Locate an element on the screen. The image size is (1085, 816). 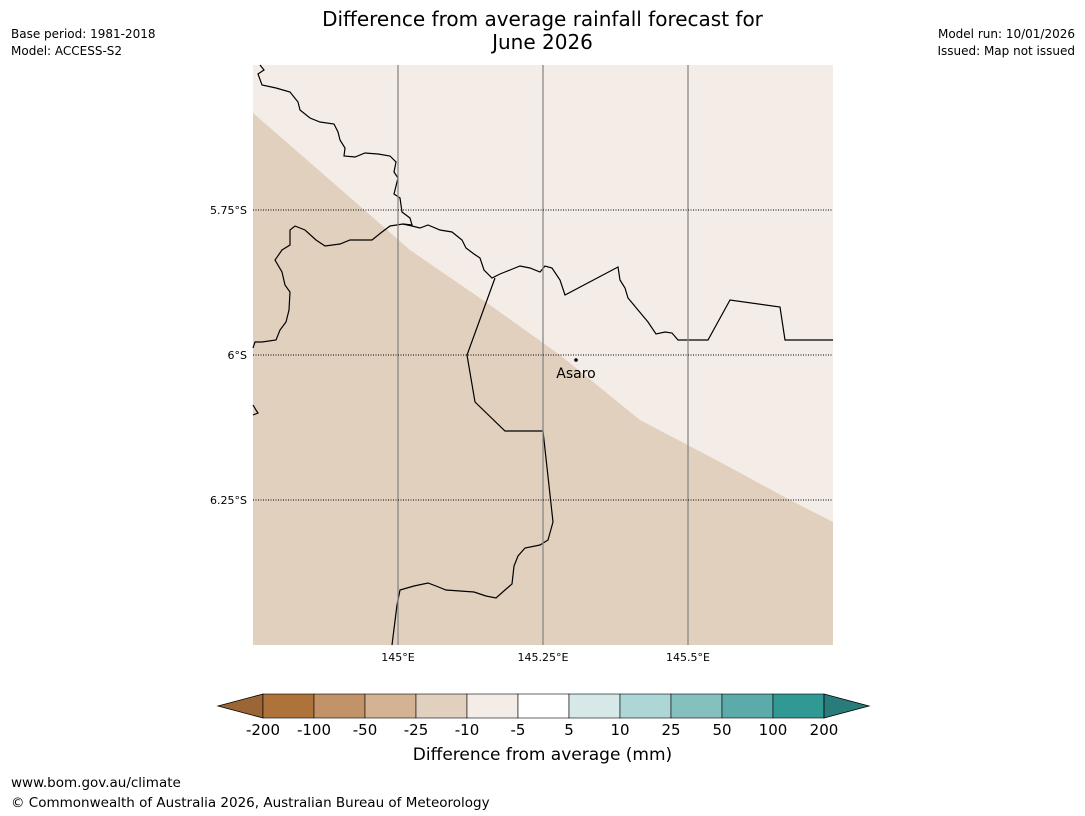
colorbar-tick-label: -5 is located at coordinates (518, 730).